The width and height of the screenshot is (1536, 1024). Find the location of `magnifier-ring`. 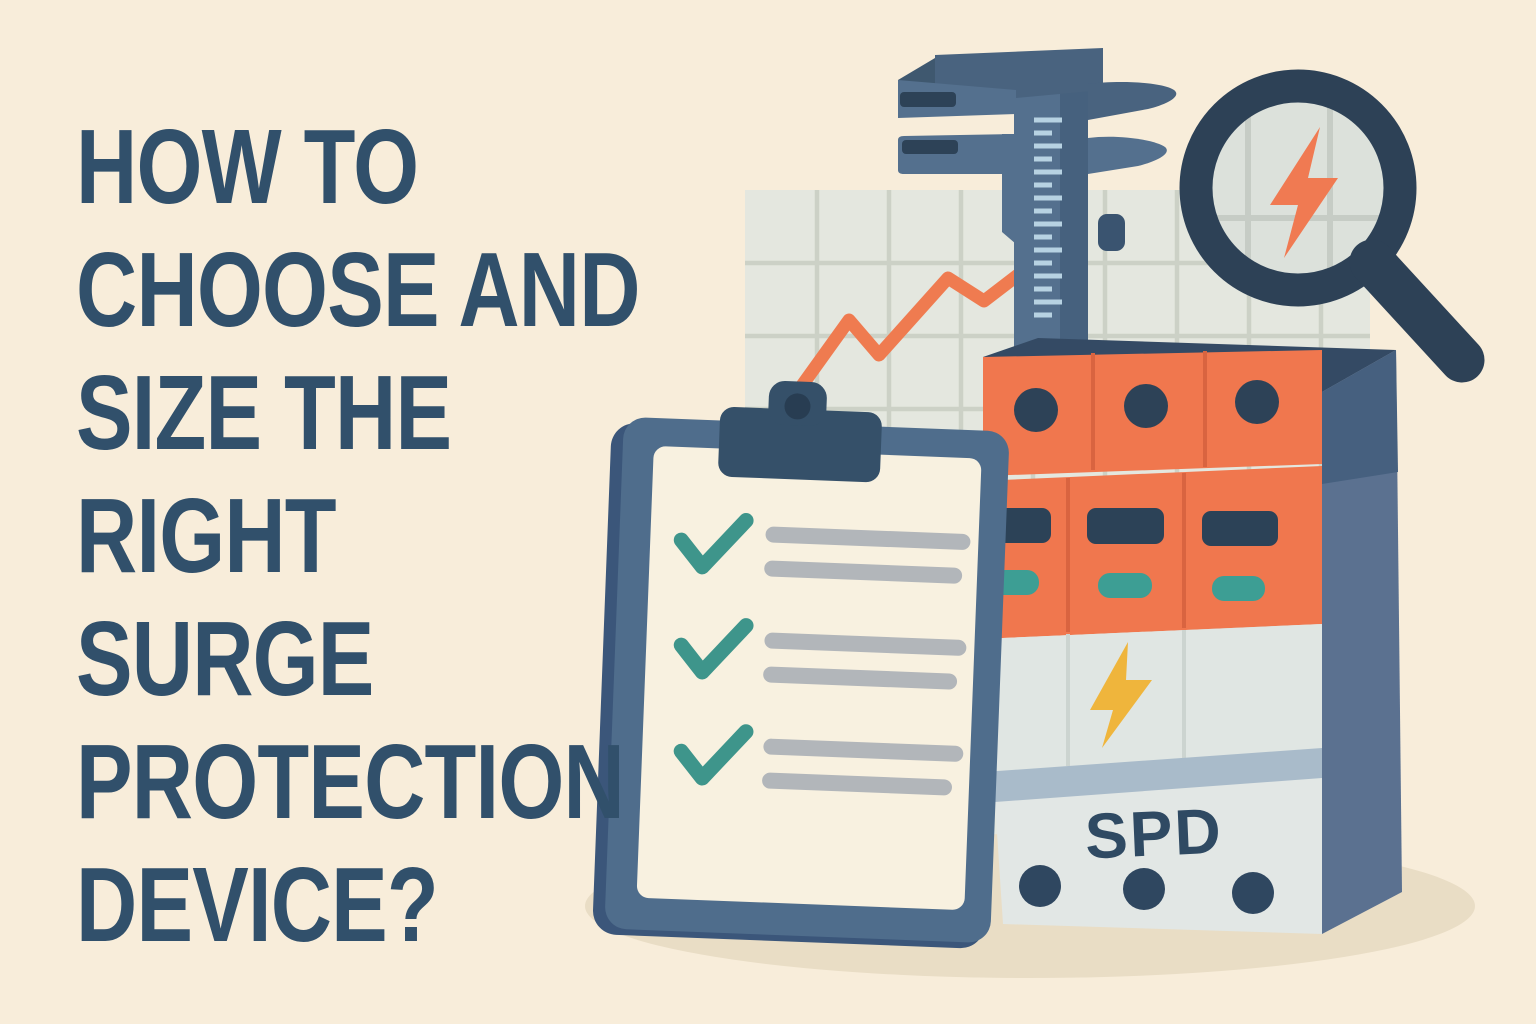

magnifier-ring is located at coordinates (1298, 188).